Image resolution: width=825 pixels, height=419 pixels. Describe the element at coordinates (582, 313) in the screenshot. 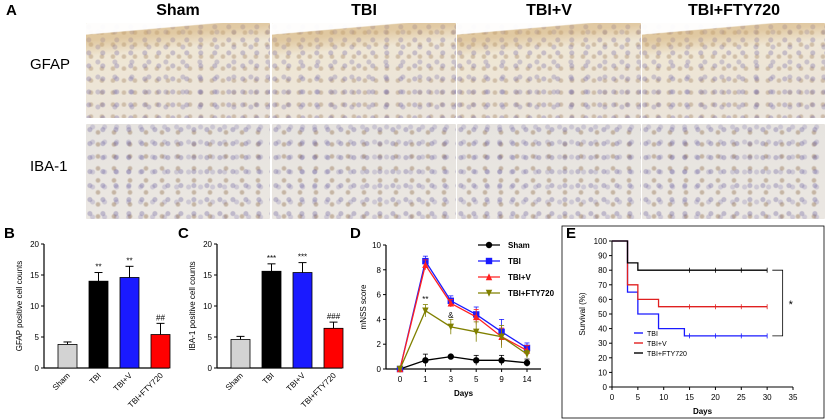

I see `y-axis-label-e: Survival (%)` at that location.